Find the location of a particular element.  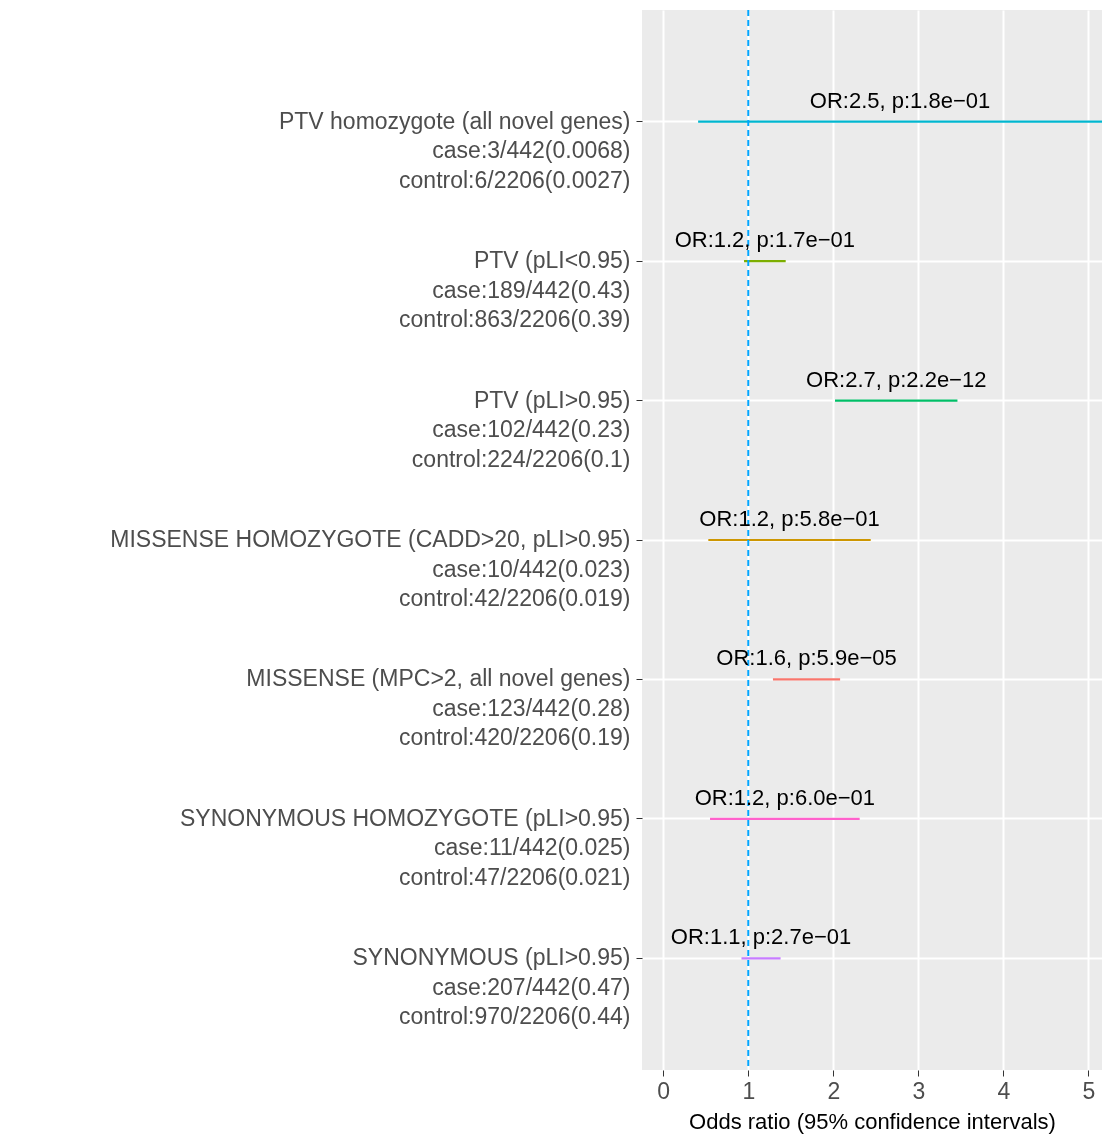

annotation: OR:2.5, p:1.8e−01 is located at coordinates (900, 100).